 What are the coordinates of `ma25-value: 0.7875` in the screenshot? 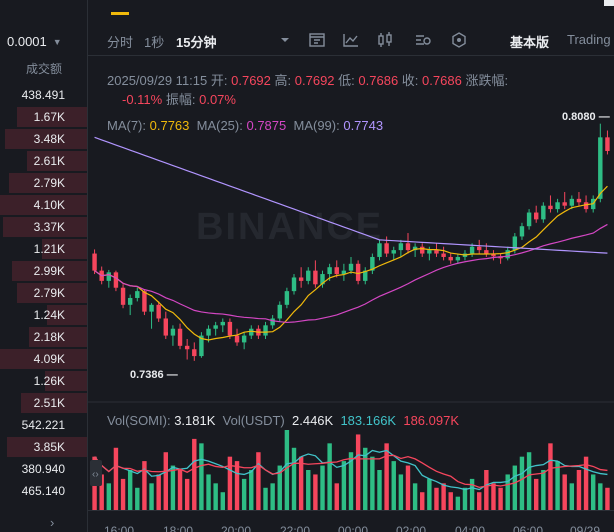 It's located at (266, 125).